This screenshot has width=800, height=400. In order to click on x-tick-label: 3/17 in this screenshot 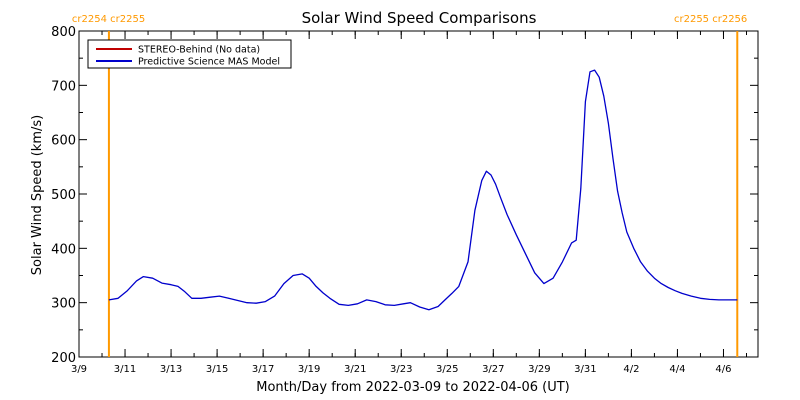, I will do `click(263, 369)`.